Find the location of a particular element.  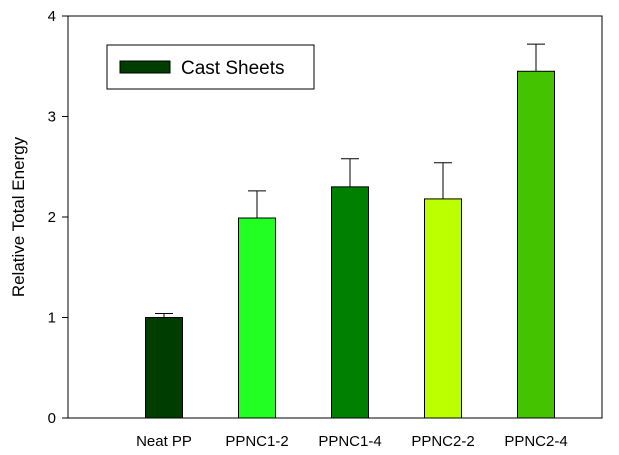

x-tick-label: Neat PP is located at coordinates (164, 441).